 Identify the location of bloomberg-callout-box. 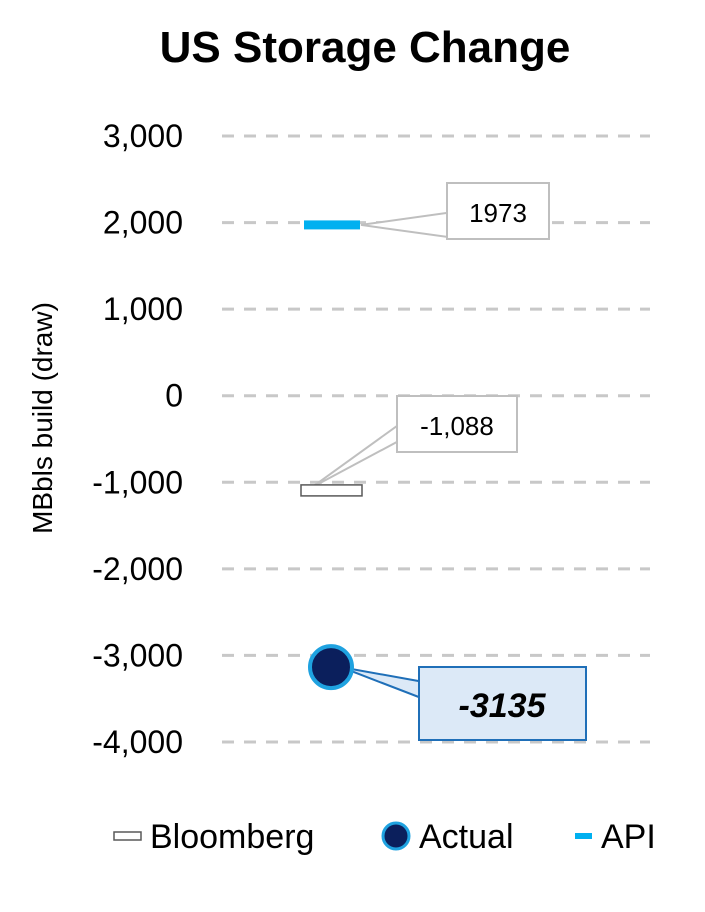
(457, 424).